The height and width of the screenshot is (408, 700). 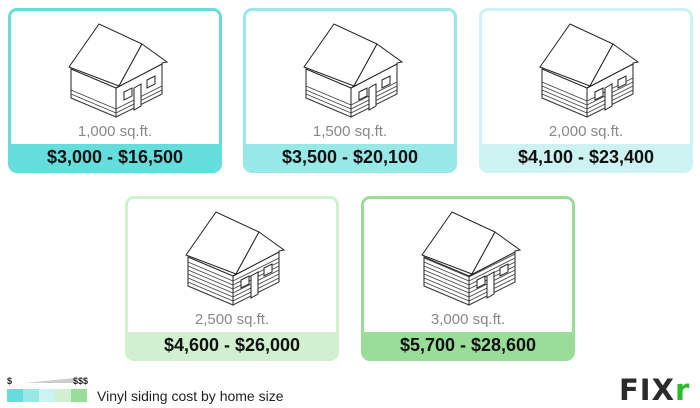 I want to click on legend-scale-wedge, so click(x=50, y=380).